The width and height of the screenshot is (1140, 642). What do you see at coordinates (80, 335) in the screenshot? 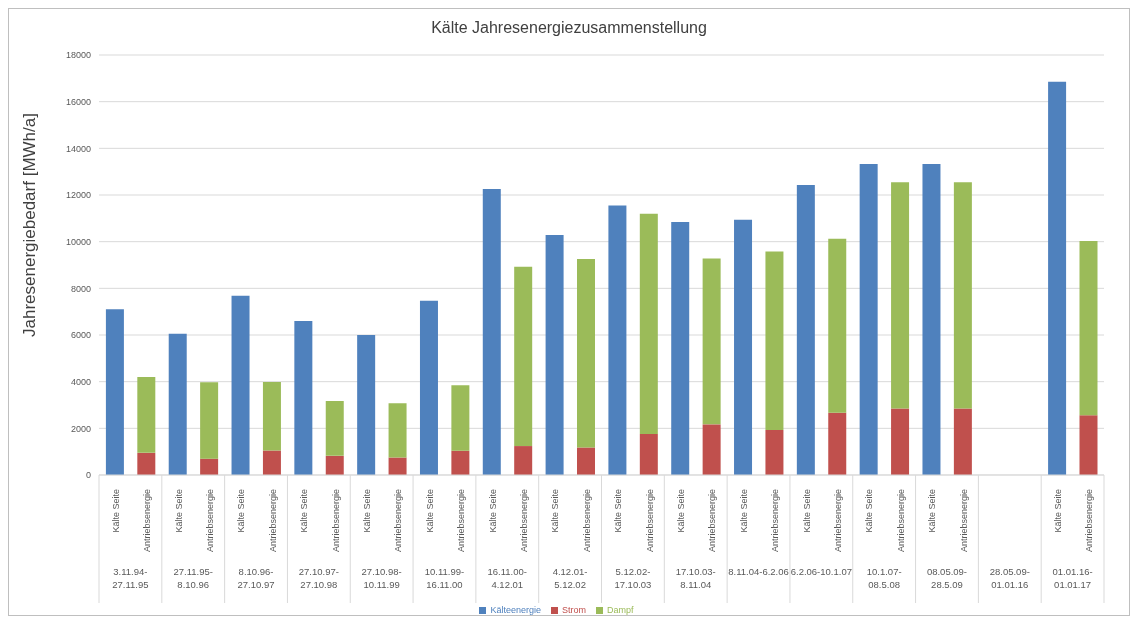
I see `y-tick-label: 6000` at bounding box center [80, 335].